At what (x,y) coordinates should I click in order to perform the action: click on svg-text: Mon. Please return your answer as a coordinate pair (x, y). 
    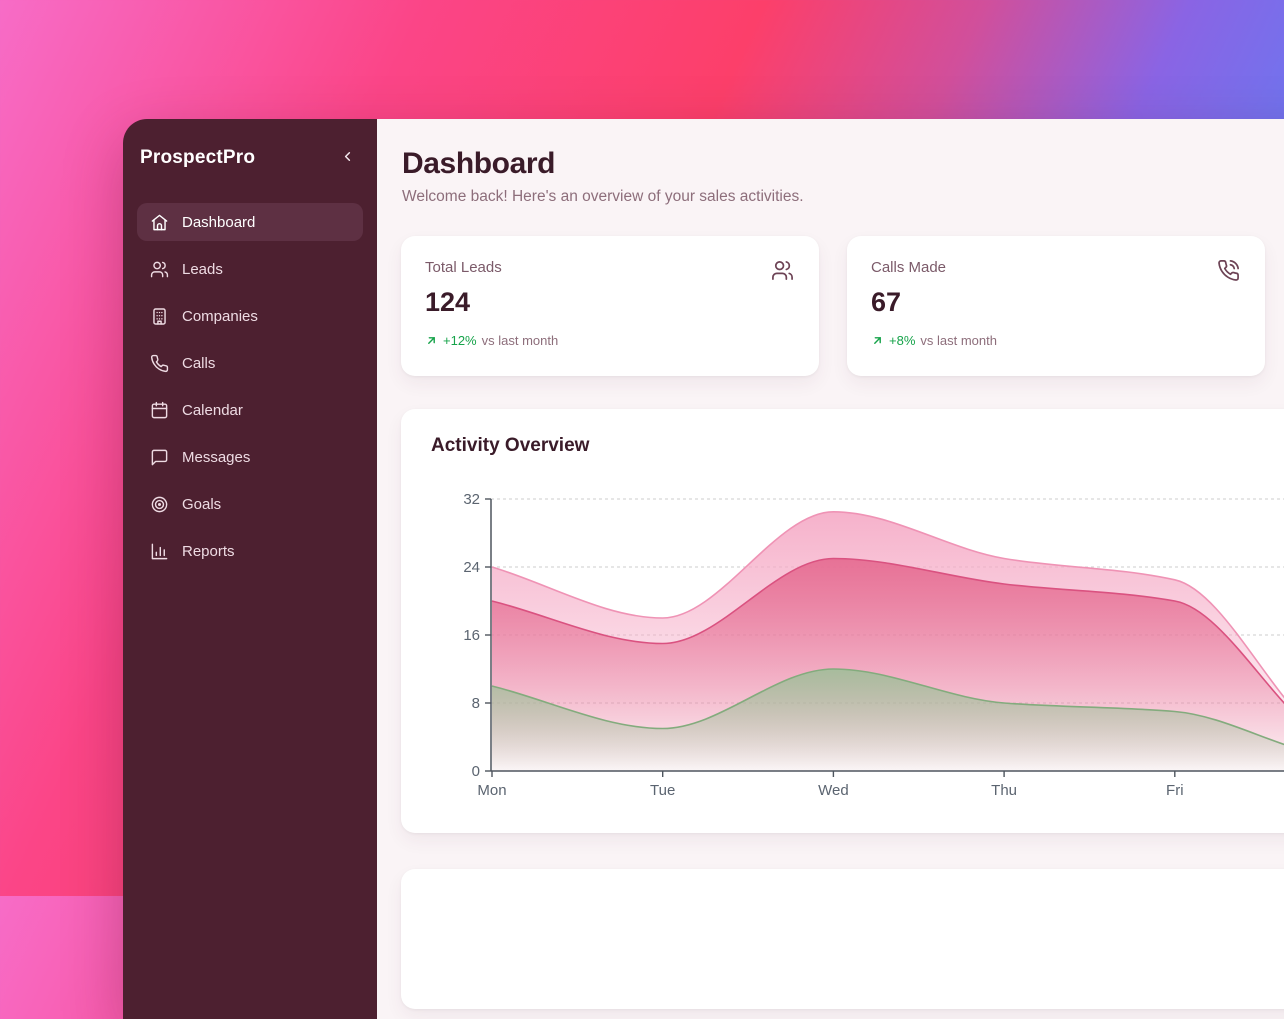
    Looking at the image, I should click on (491, 790).